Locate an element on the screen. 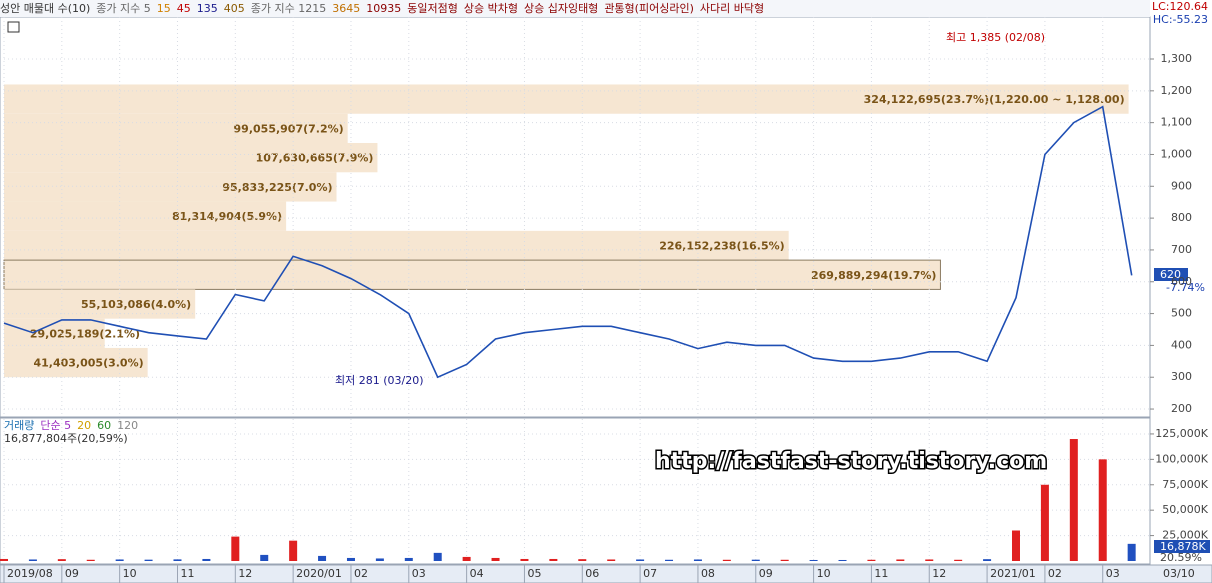 Image resolution: width=1212 pixels, height=583 pixels. legend-item: 10935 is located at coordinates (384, 8).